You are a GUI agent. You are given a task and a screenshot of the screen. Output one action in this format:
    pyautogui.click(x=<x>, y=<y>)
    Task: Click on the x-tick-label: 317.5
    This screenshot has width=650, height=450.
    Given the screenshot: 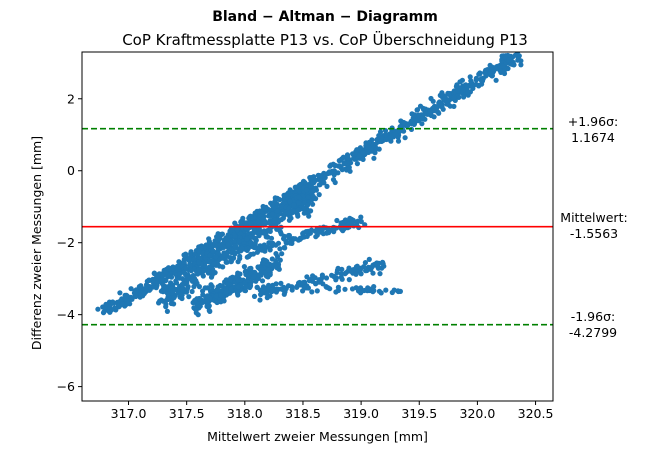 What is the action you would take?
    pyautogui.click(x=187, y=413)
    